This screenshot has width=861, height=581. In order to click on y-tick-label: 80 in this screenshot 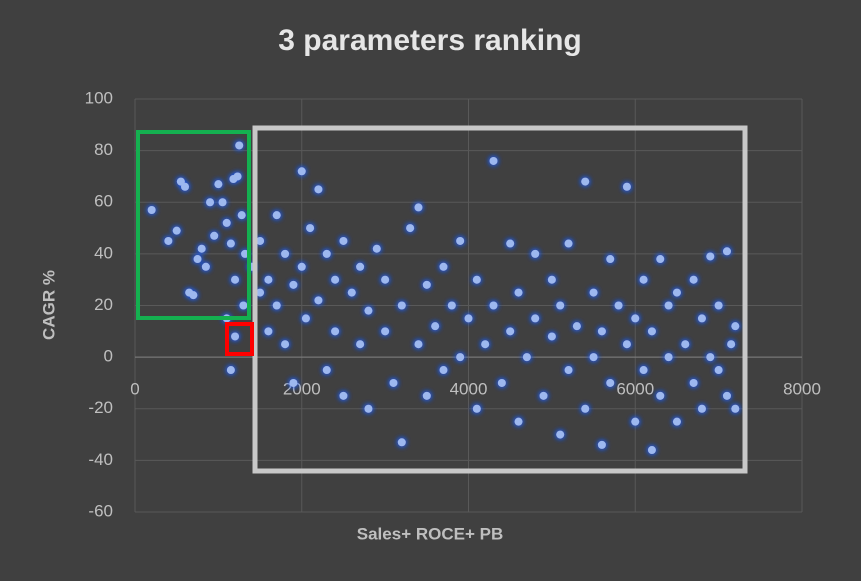, I will do `click(103, 149)`.